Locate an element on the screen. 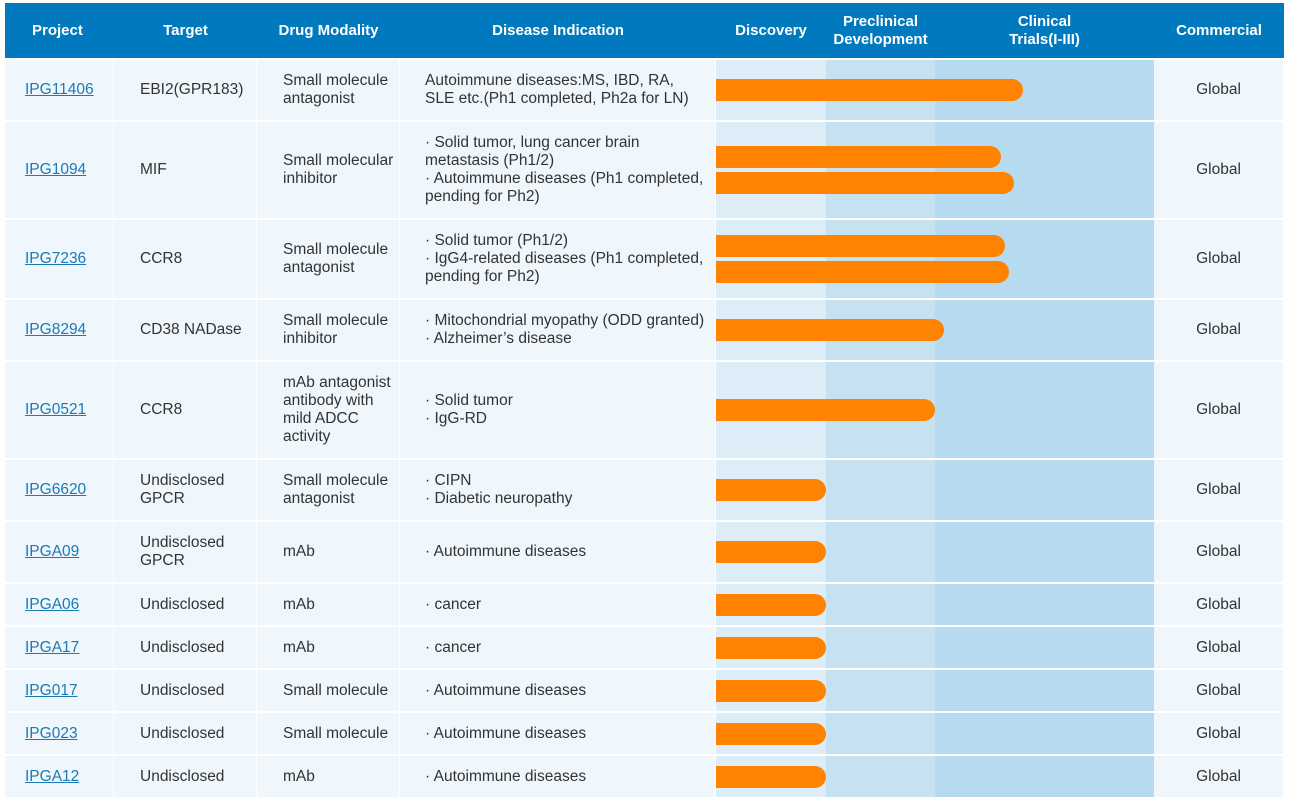  modality-cell: Small molecular inhibitor is located at coordinates (328, 170).